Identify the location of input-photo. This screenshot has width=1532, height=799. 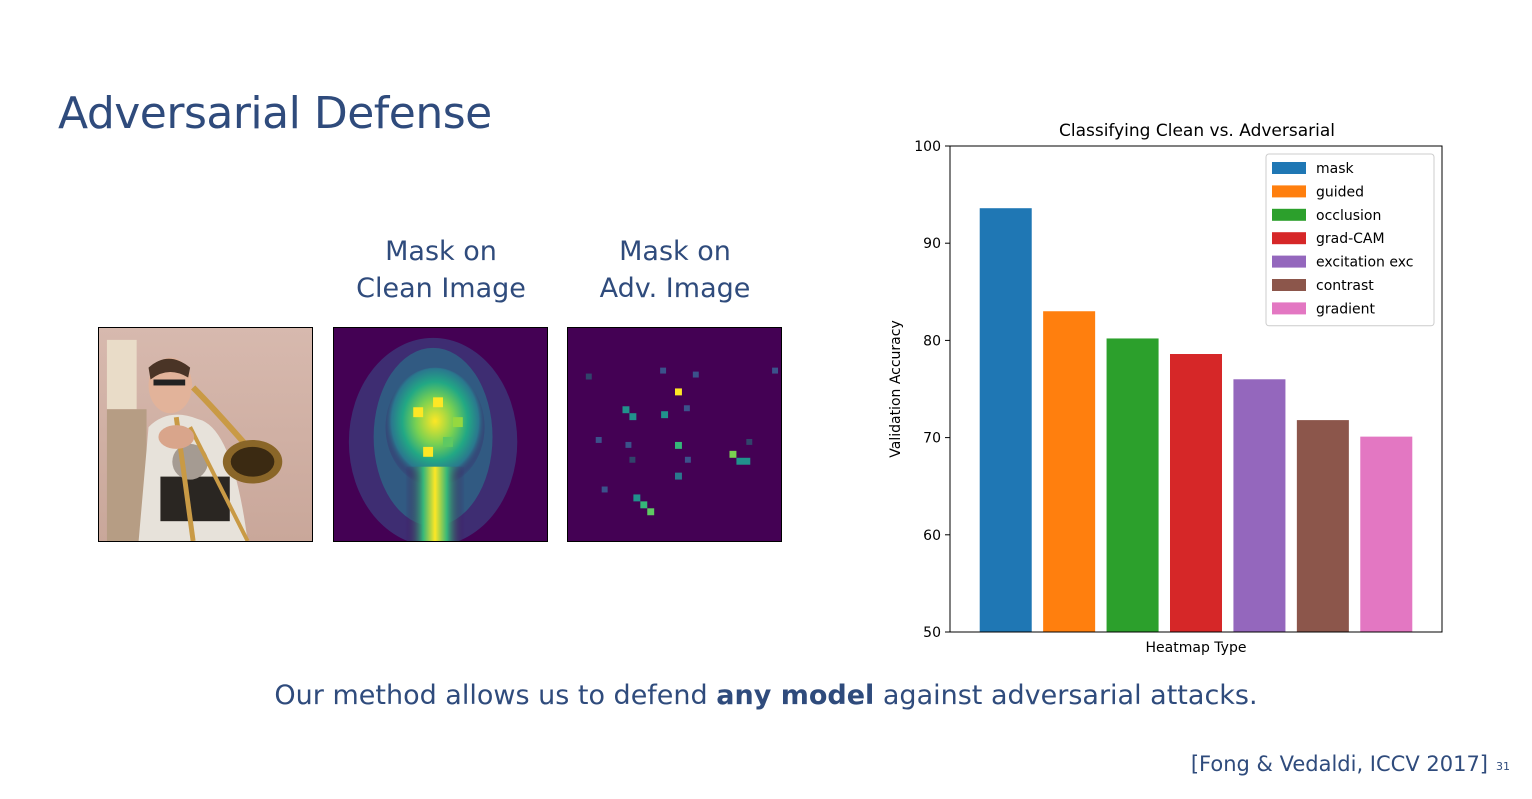
(205, 434).